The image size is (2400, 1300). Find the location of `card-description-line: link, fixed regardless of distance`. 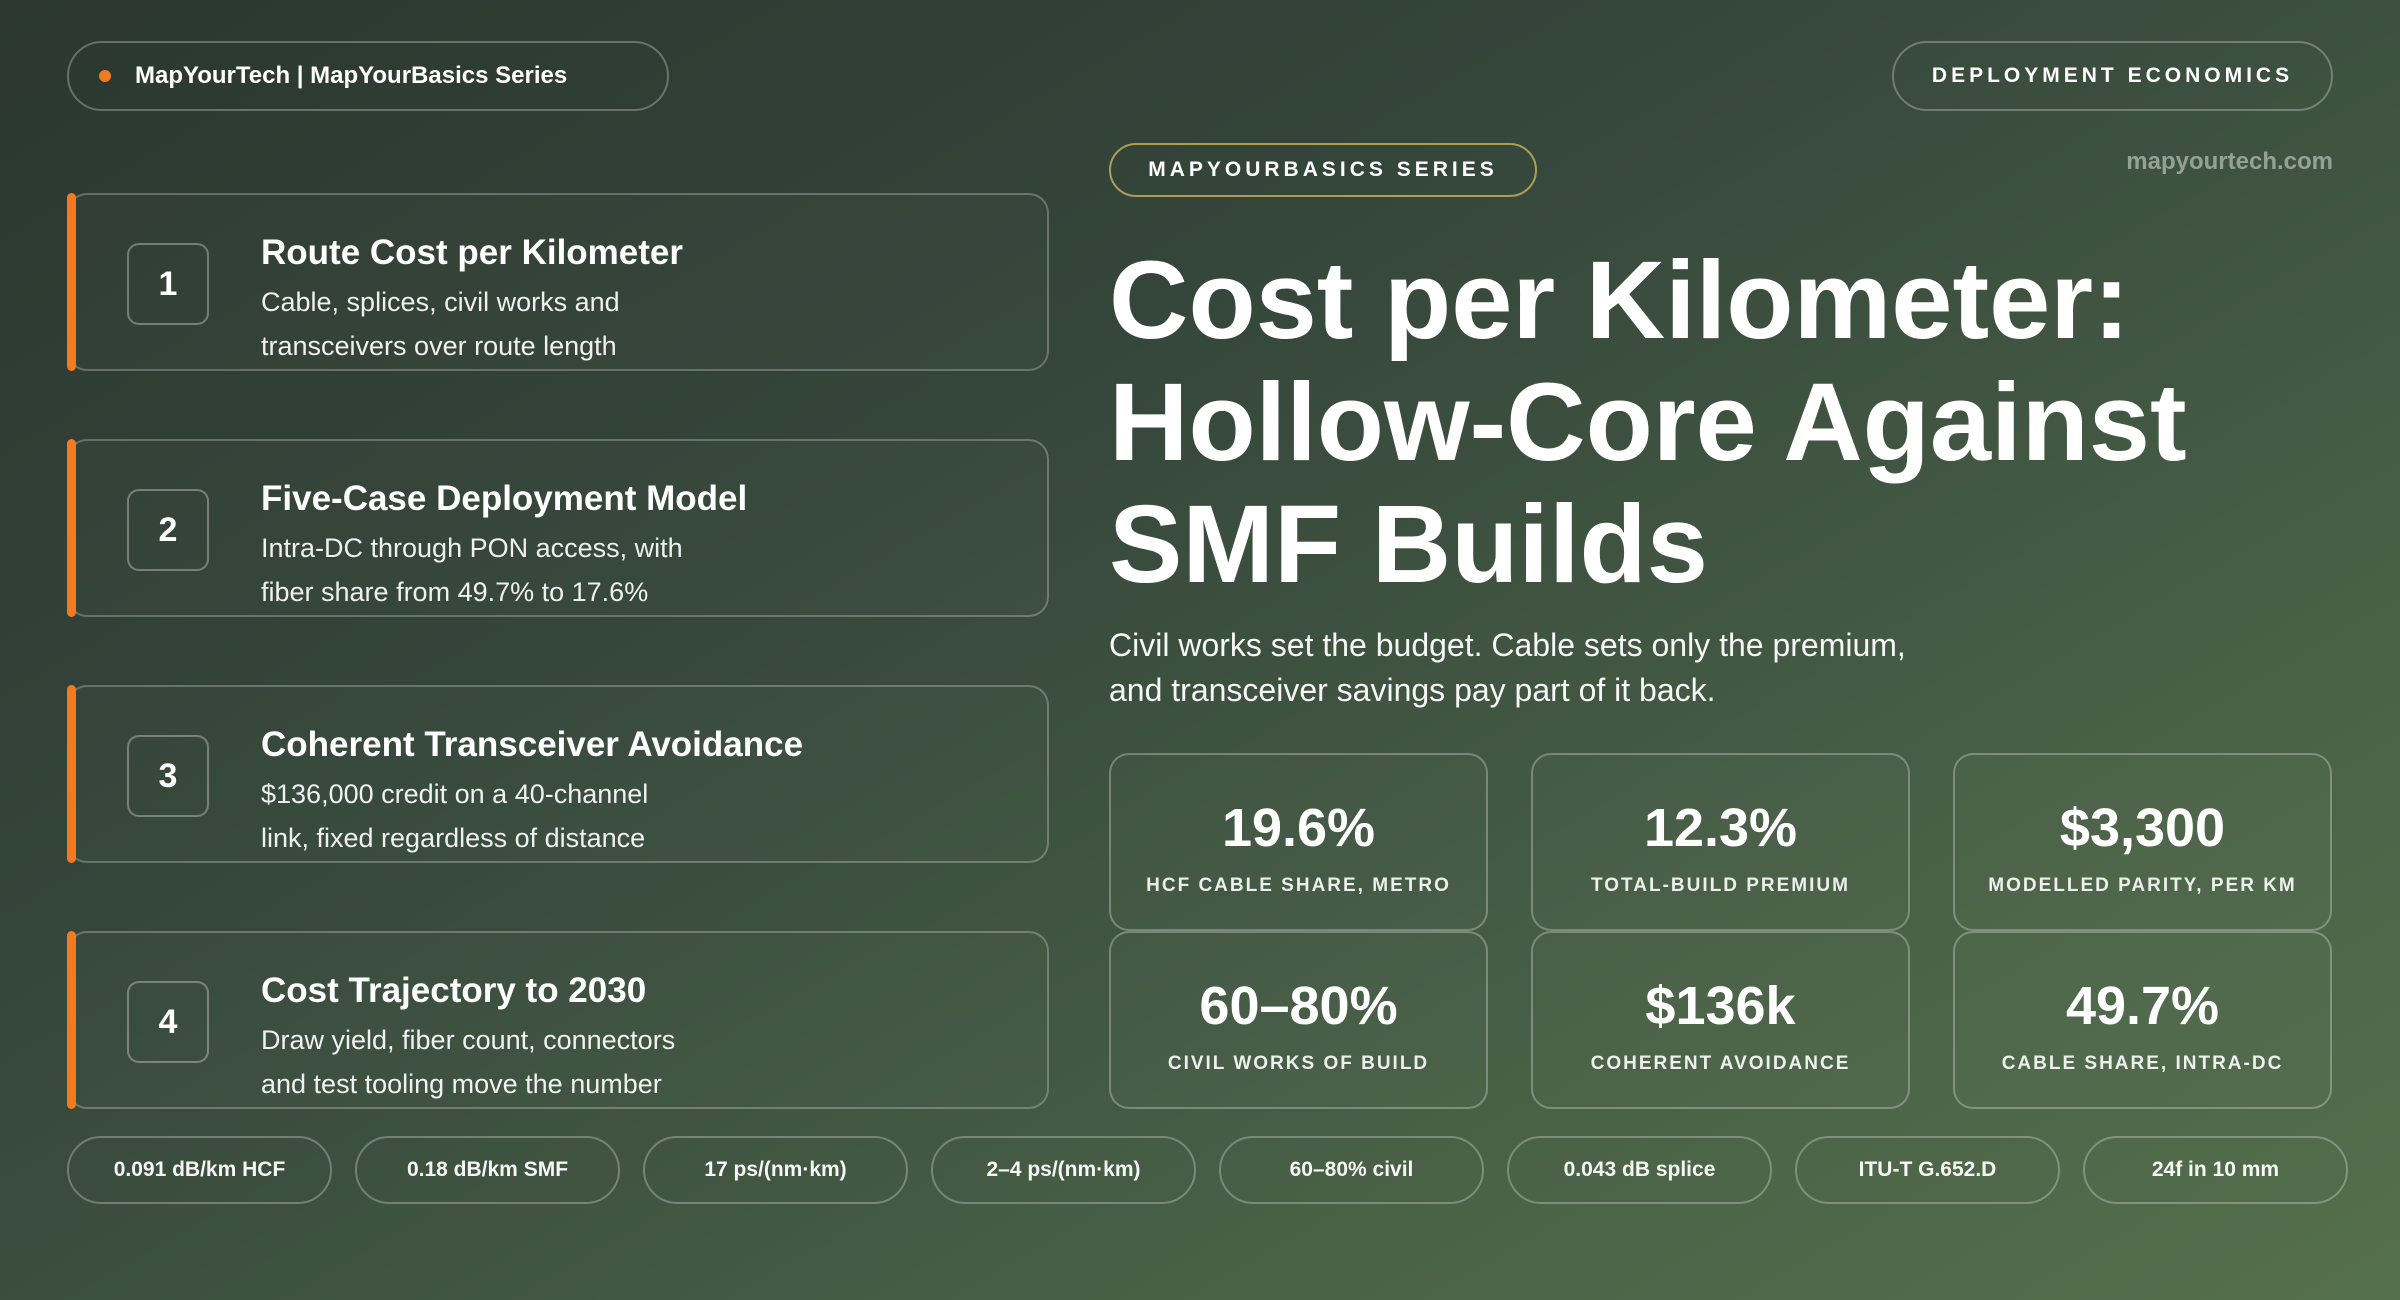

card-description-line: link, fixed regardless of distance is located at coordinates (453, 838).